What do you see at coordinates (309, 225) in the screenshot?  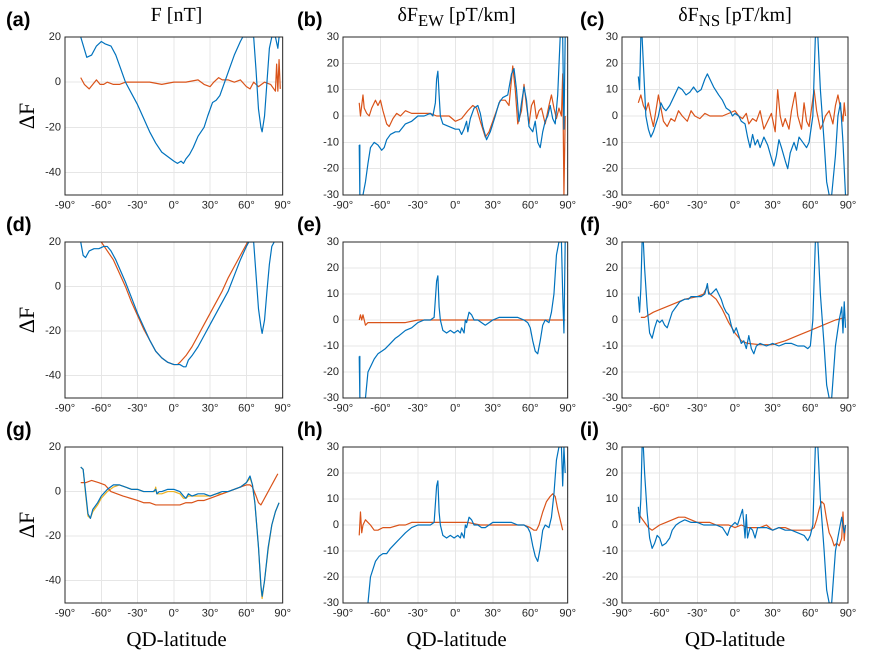 I see `text: (e)` at bounding box center [309, 225].